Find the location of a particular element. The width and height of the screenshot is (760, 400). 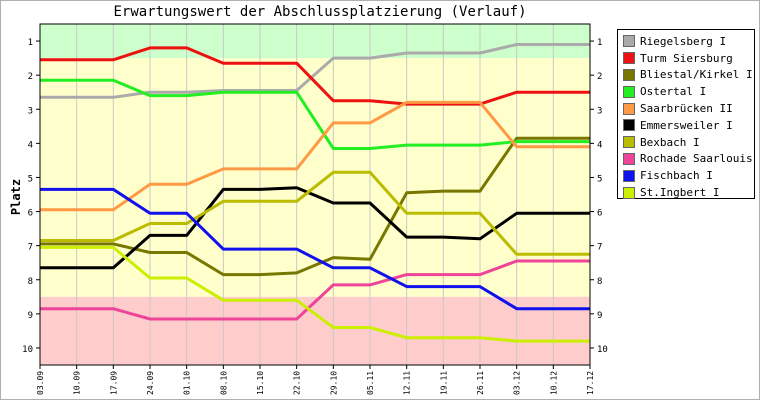

legend-item-2: Bliestal/Kirkel I is located at coordinates (686, 75).